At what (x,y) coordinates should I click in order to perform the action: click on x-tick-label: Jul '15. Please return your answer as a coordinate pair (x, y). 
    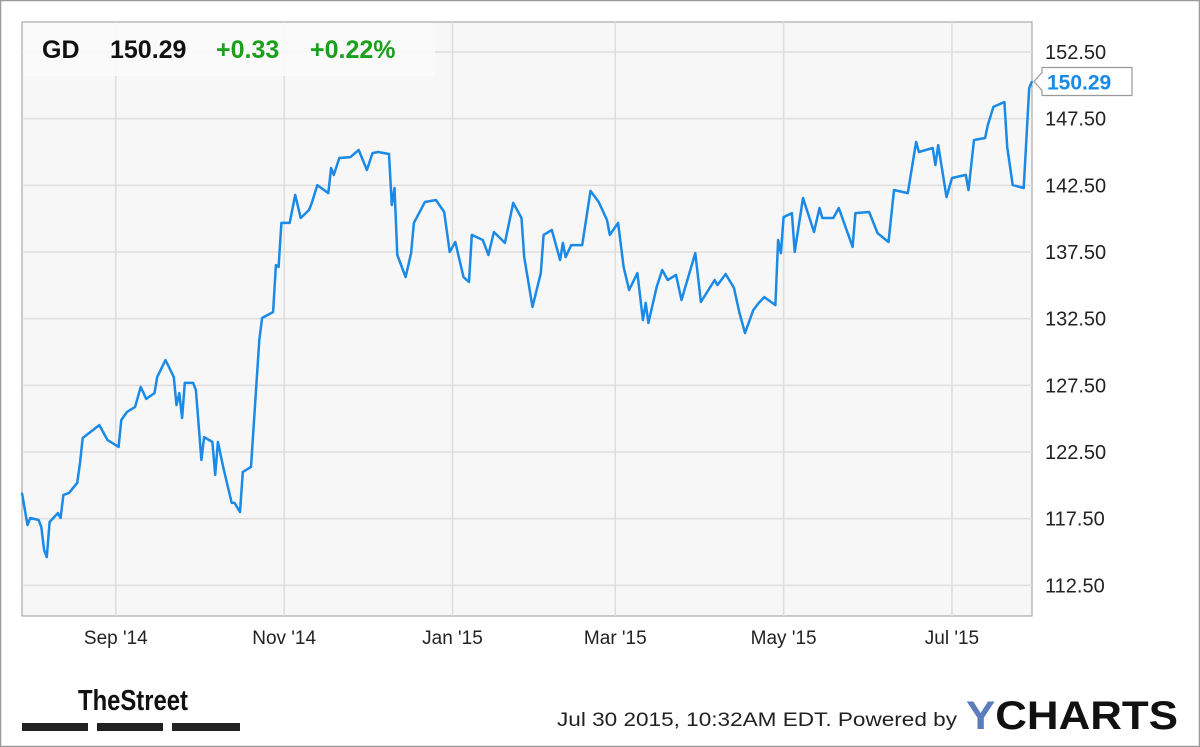
    Looking at the image, I should click on (952, 638).